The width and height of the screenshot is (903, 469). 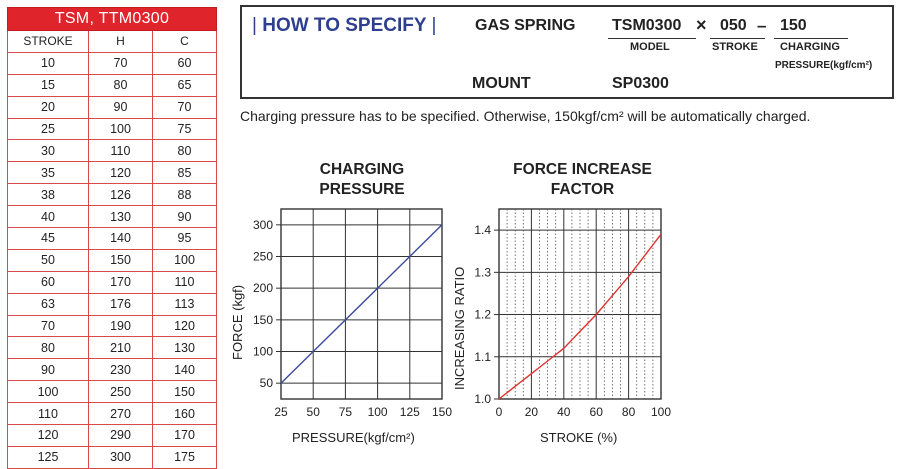 What do you see at coordinates (48, 151) in the screenshot?
I see `cell-stroke: 30` at bounding box center [48, 151].